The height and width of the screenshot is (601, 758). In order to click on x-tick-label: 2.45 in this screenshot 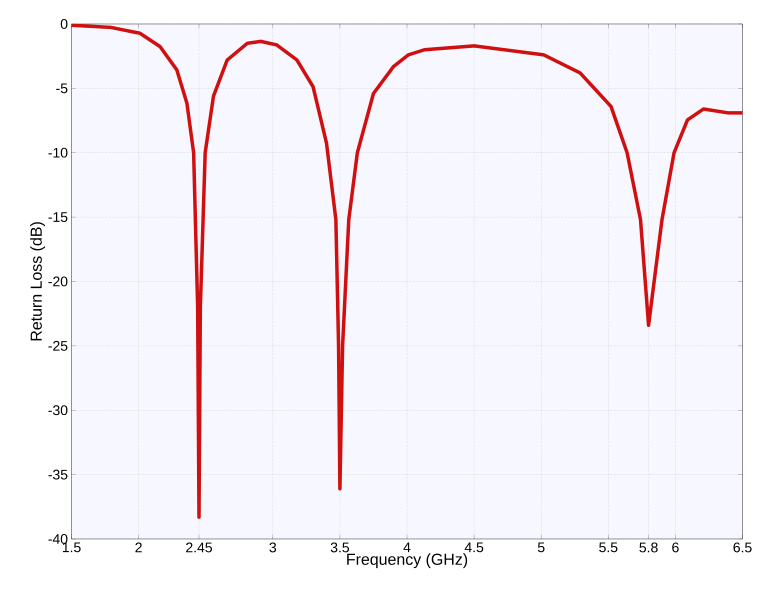, I will do `click(199, 547)`.